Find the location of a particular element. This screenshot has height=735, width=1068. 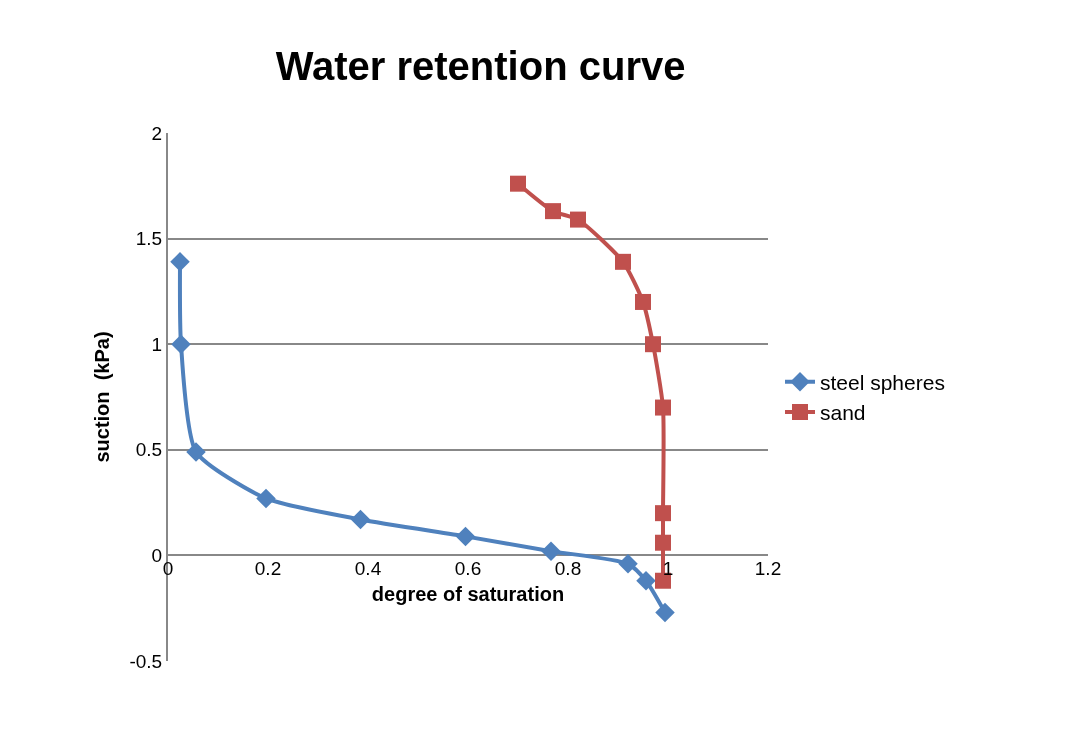

y-tick-label: 2 is located at coordinates (157, 133).